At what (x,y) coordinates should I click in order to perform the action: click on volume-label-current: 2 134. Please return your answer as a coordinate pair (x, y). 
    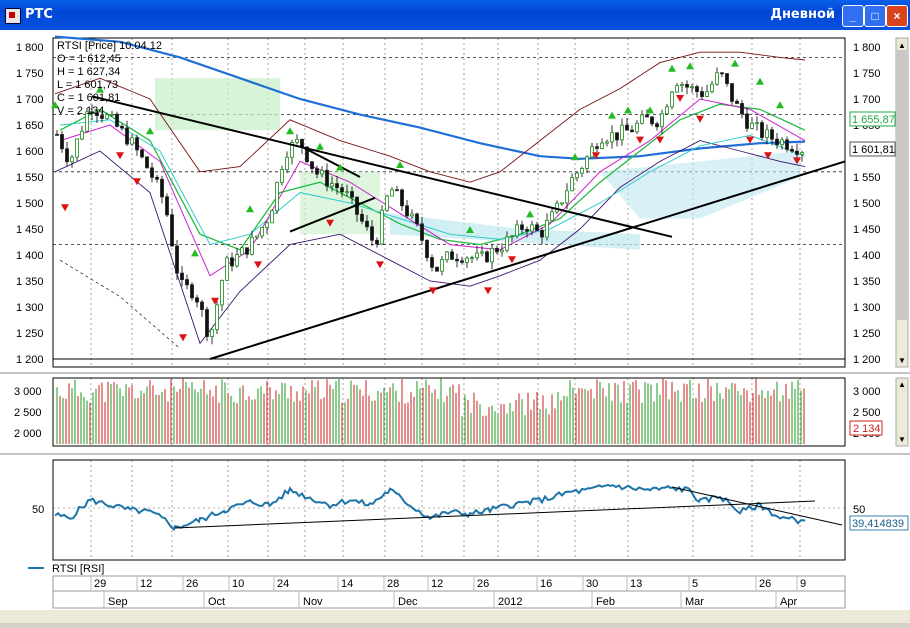
    Looking at the image, I should click on (867, 429).